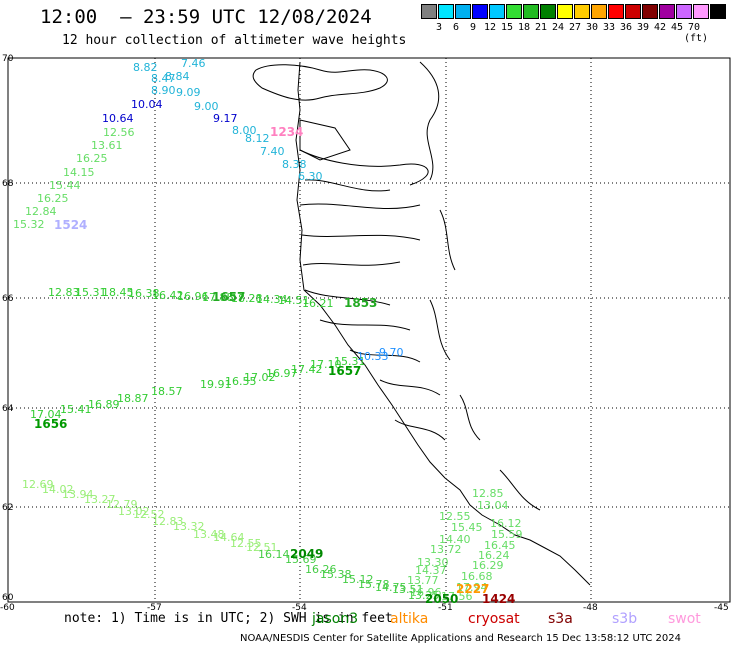 This screenshot has height=650, width=740. Describe the element at coordinates (58, 489) in the screenshot. I see `wave-height-label: 14.02` at that location.